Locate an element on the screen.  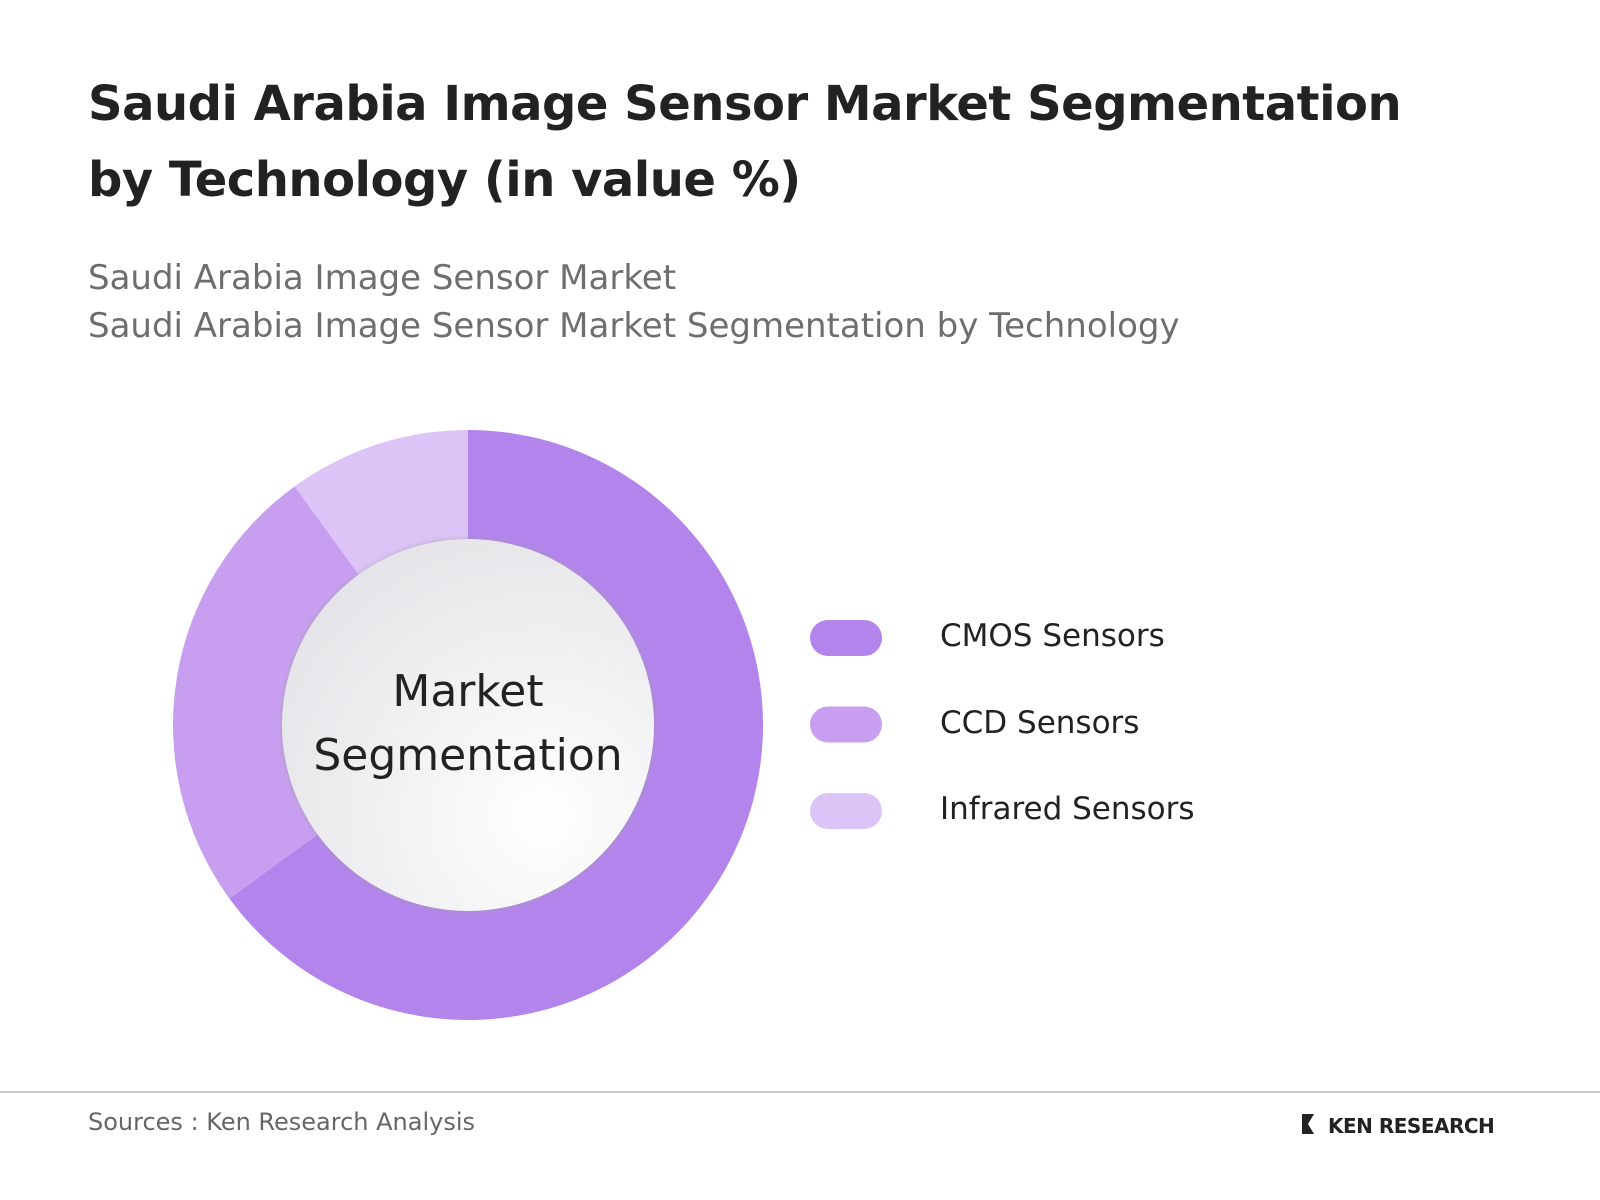
legend-label: CCD Sensors is located at coordinates (1040, 722).